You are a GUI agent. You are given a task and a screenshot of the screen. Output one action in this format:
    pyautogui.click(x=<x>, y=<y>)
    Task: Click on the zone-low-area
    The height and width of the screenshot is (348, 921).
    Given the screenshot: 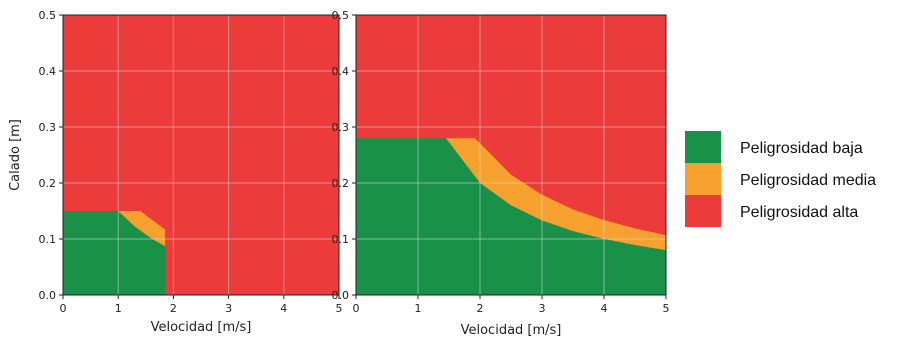 What is the action you would take?
    pyautogui.click(x=114, y=253)
    